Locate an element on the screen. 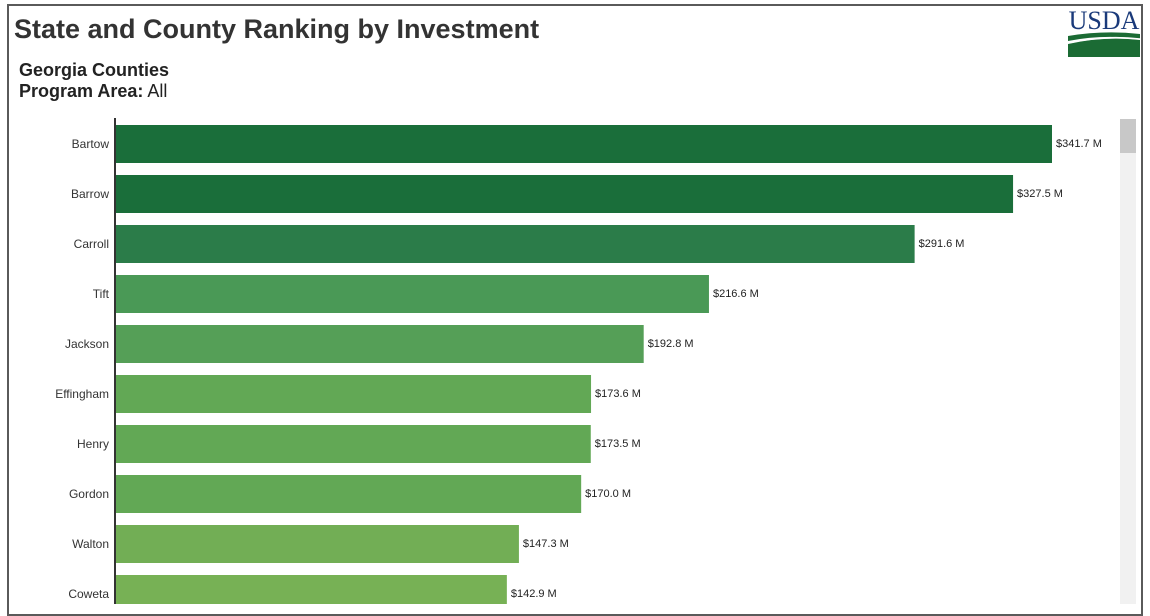 This screenshot has width=1150, height=616. program-area-label: Program Area: is located at coordinates (81, 91).